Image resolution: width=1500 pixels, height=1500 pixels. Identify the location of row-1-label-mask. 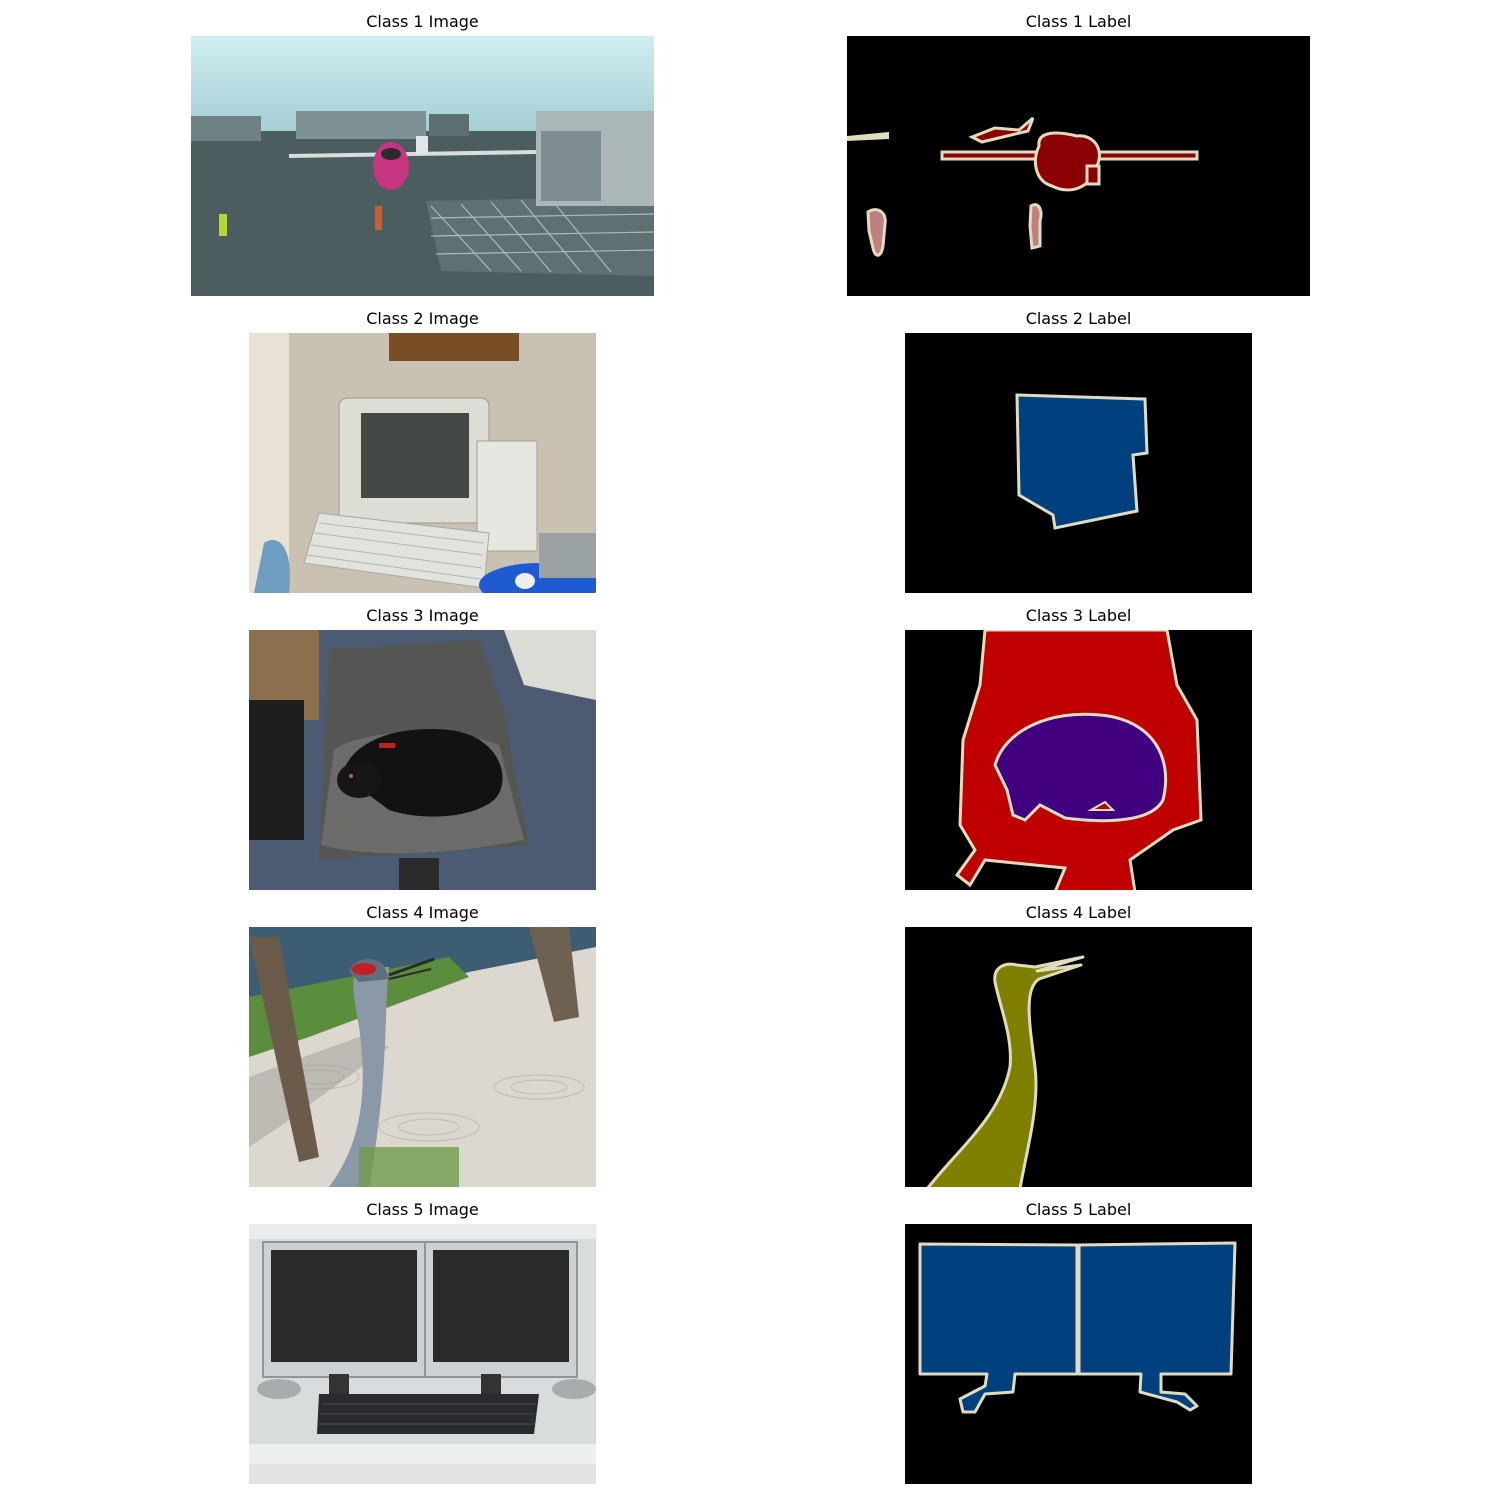
(1078, 166).